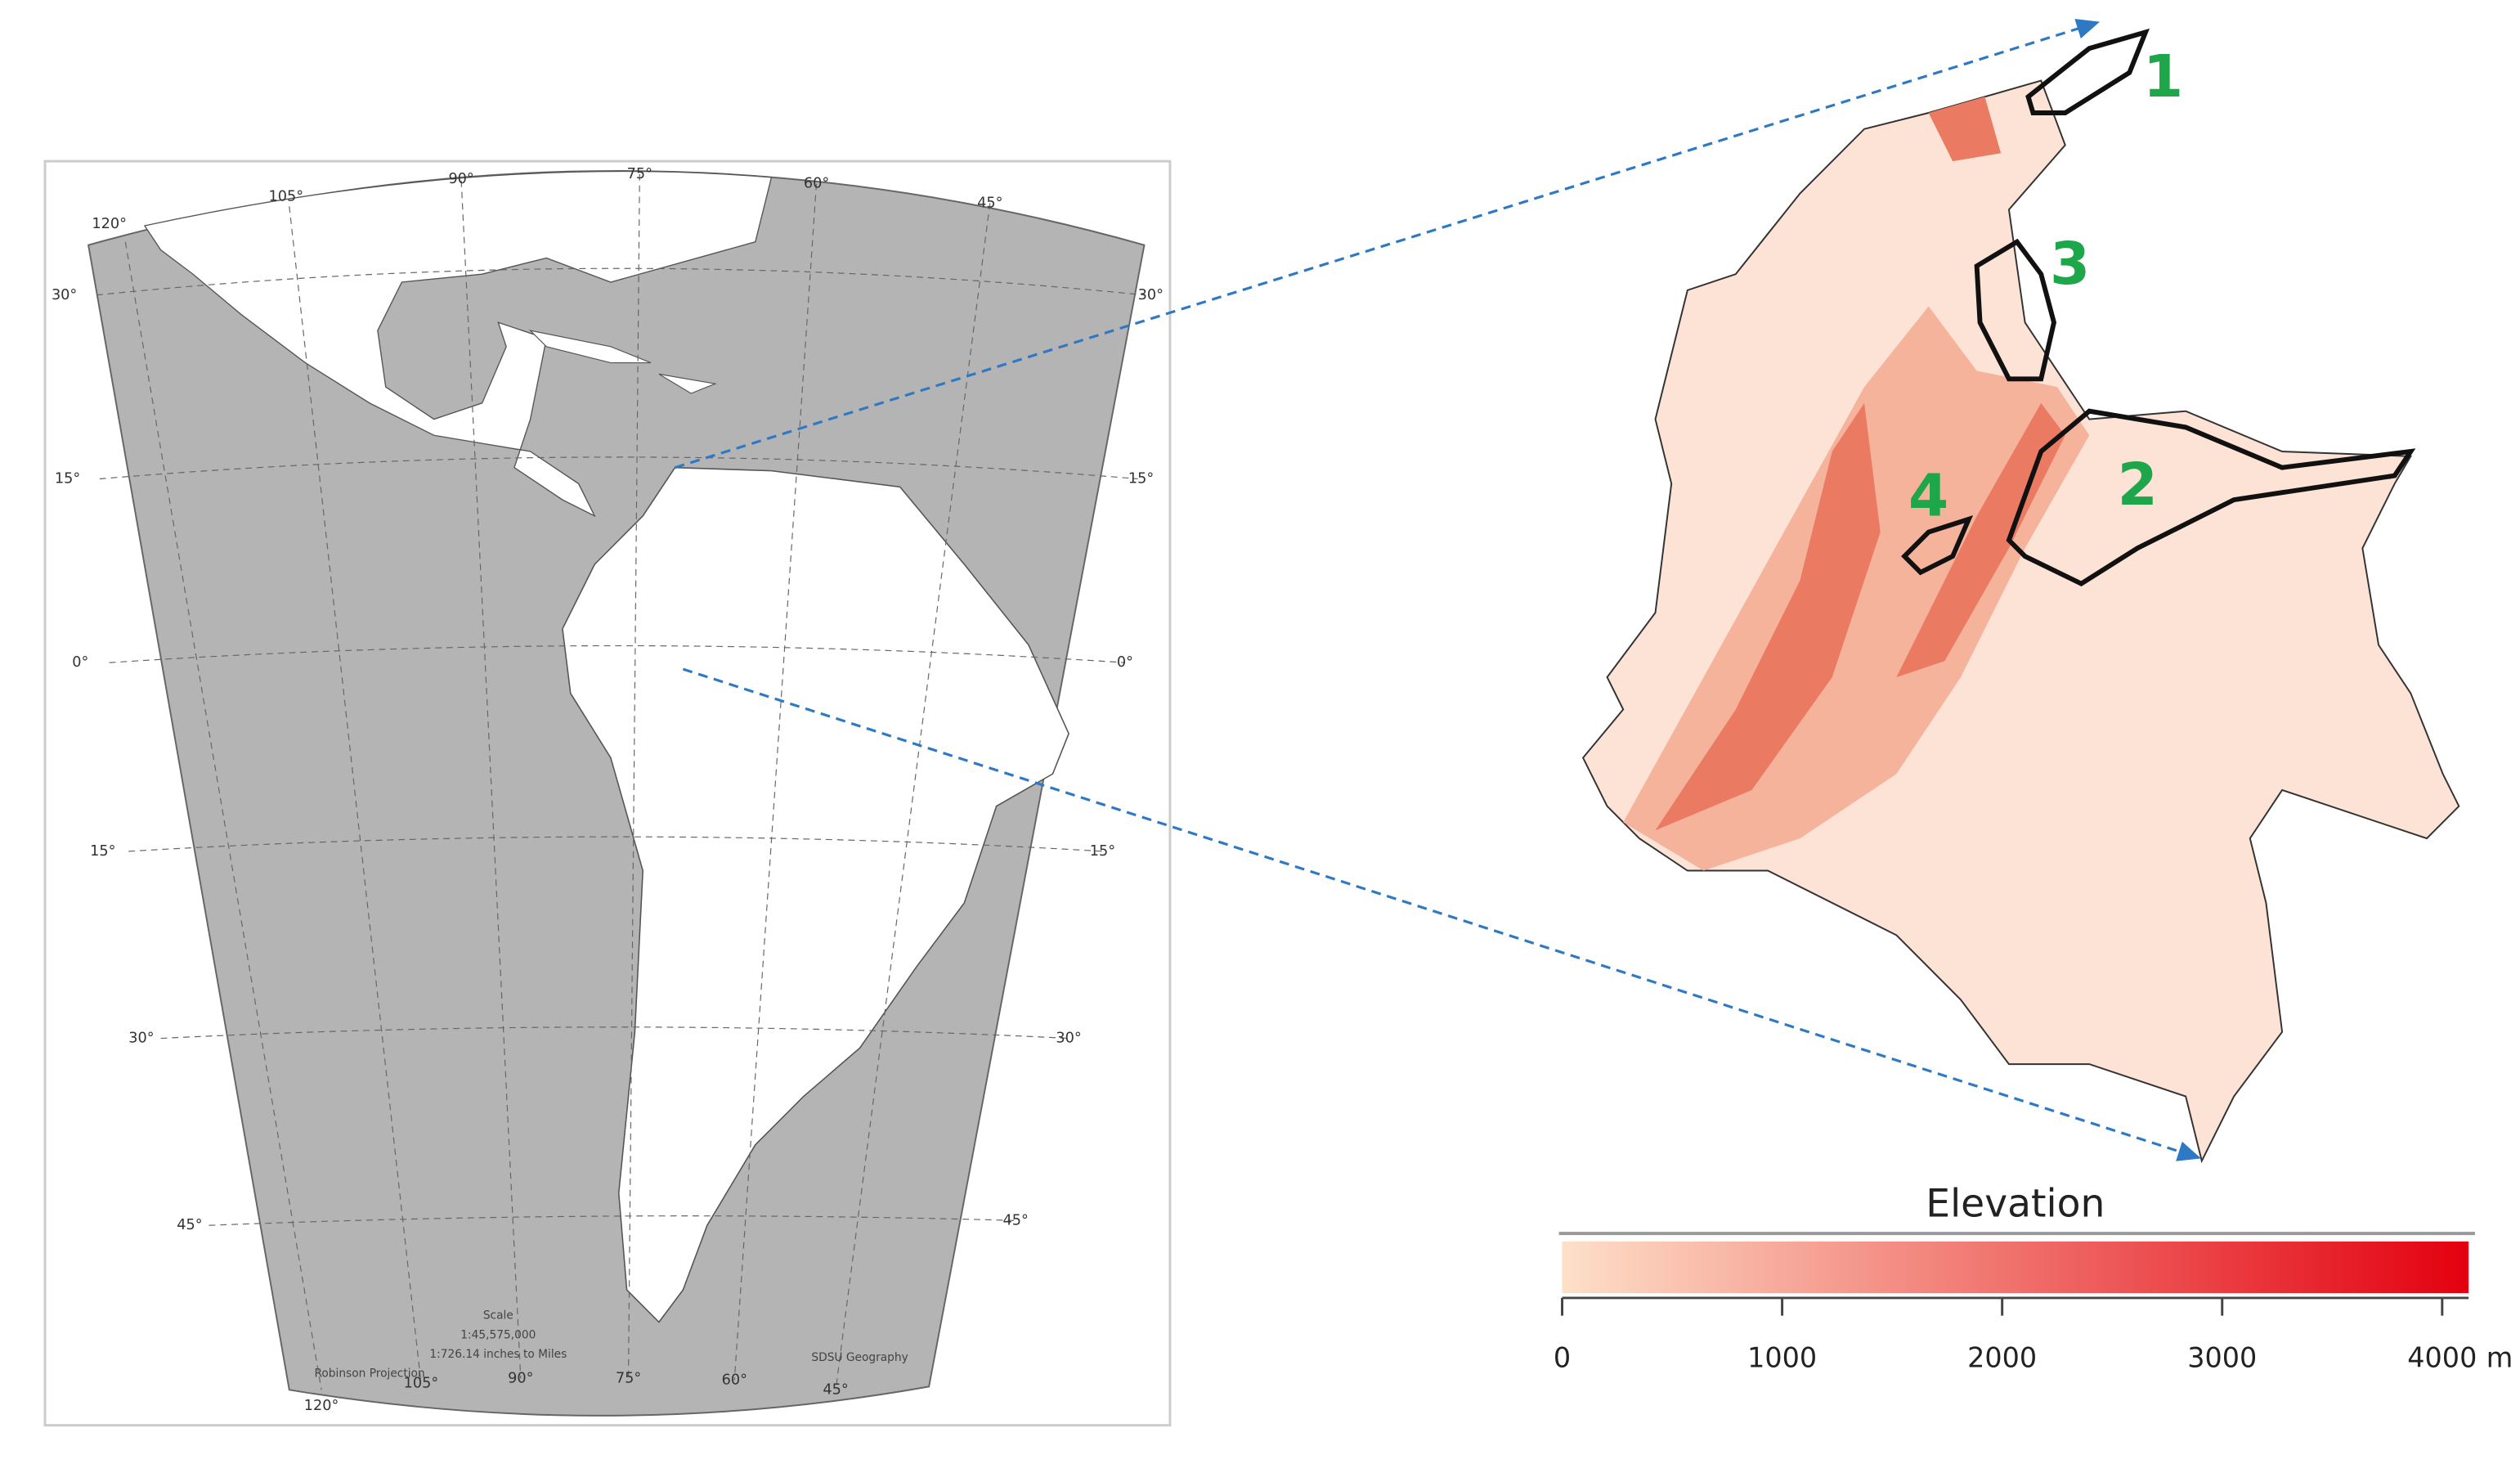 This screenshot has width=2520, height=1464. What do you see at coordinates (2442, 1357) in the screenshot?
I see `tick-label: 4000` at bounding box center [2442, 1357].